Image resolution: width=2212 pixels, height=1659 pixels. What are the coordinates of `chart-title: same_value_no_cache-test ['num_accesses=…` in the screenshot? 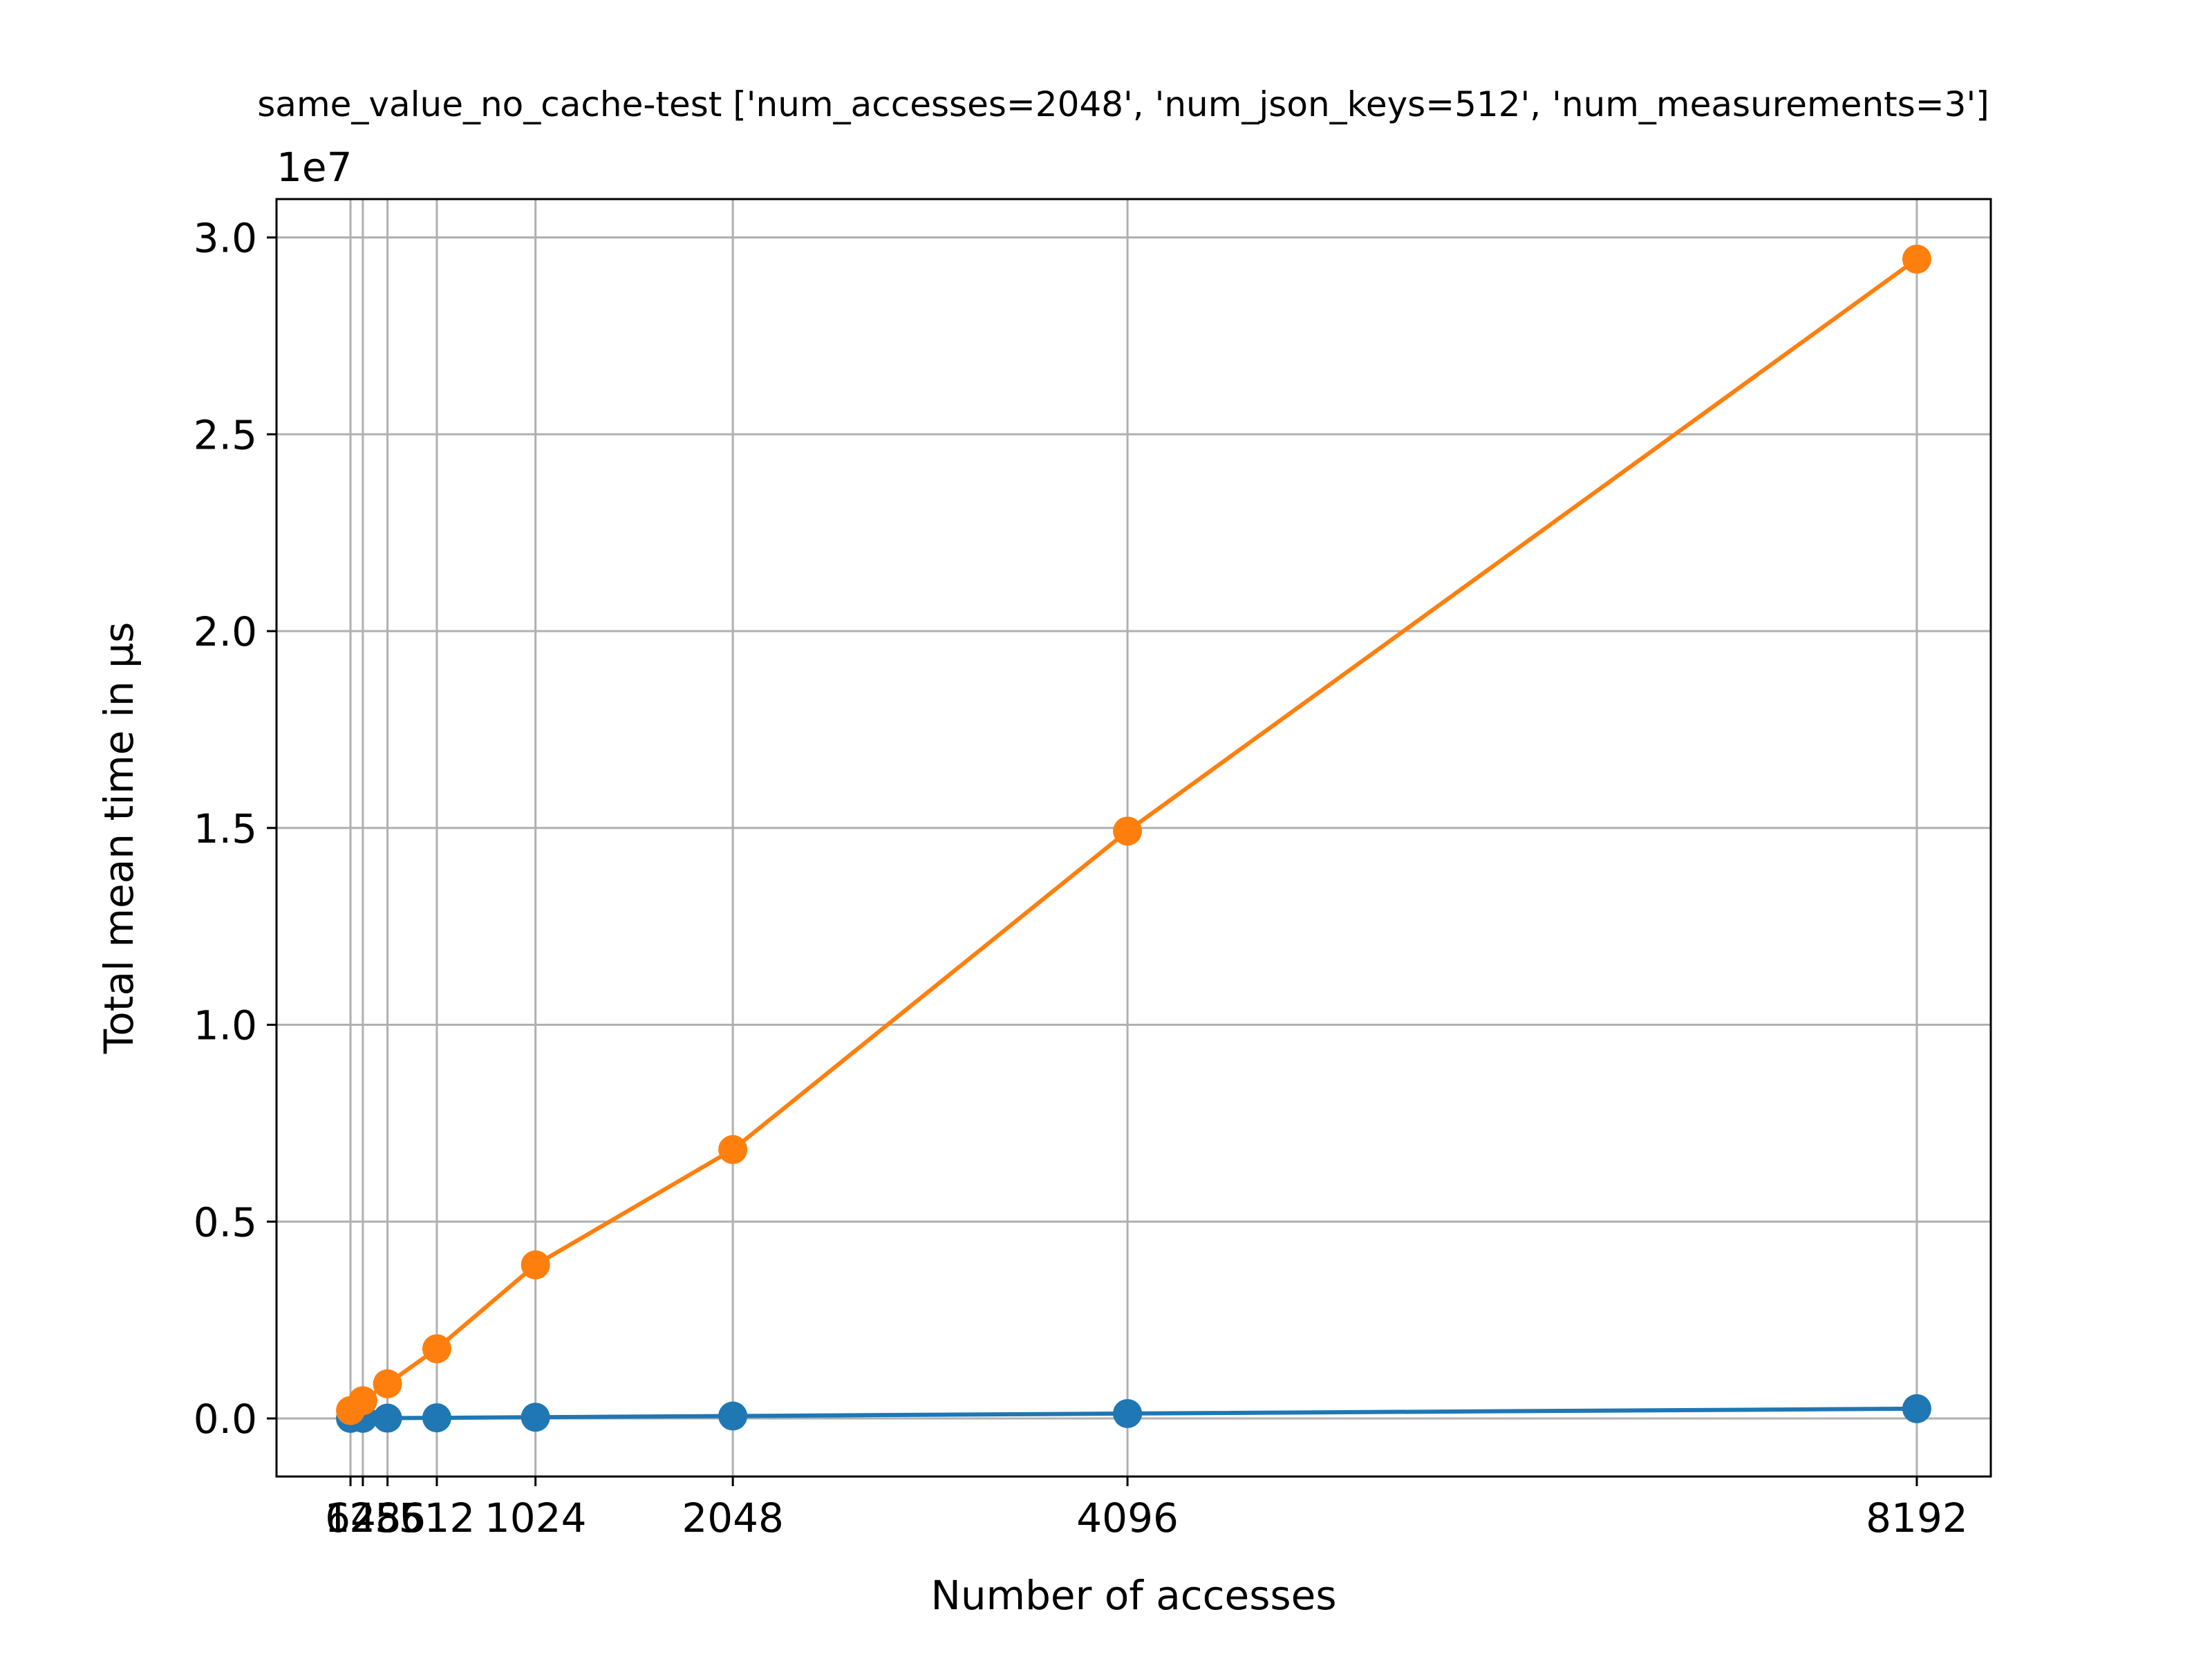 It's located at (1123, 104).